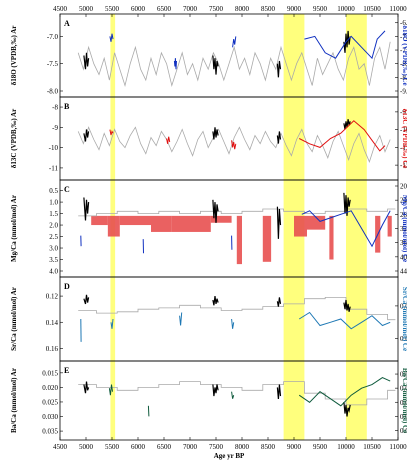  I want to click on x-tick-label-bottom: 5500, so click(112, 447).